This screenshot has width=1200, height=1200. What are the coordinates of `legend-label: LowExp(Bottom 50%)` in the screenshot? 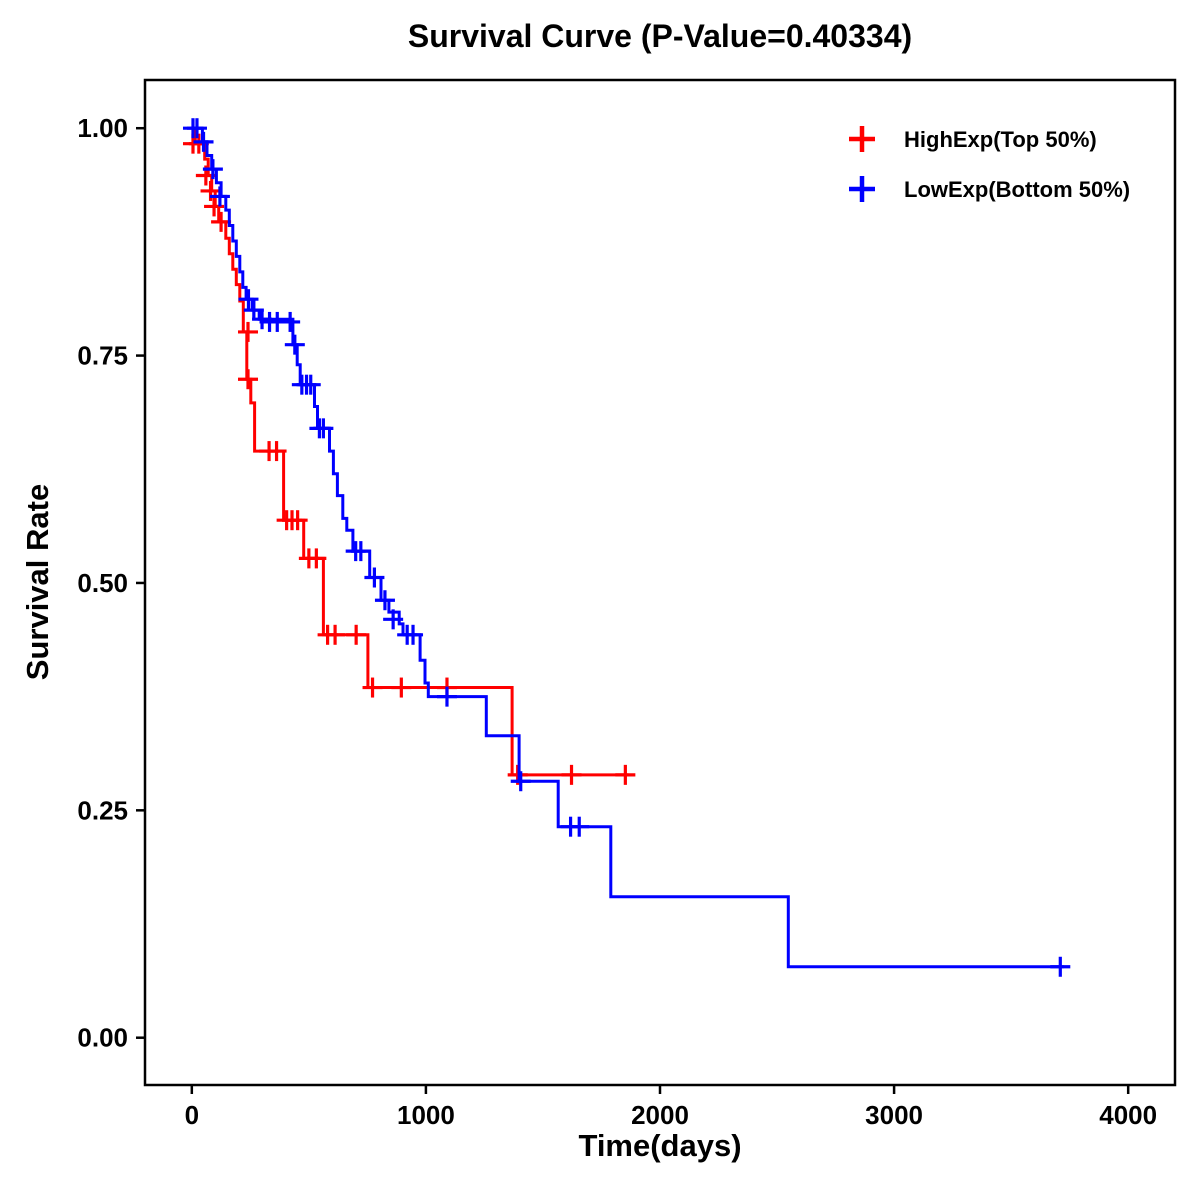 It's located at (1017, 189).